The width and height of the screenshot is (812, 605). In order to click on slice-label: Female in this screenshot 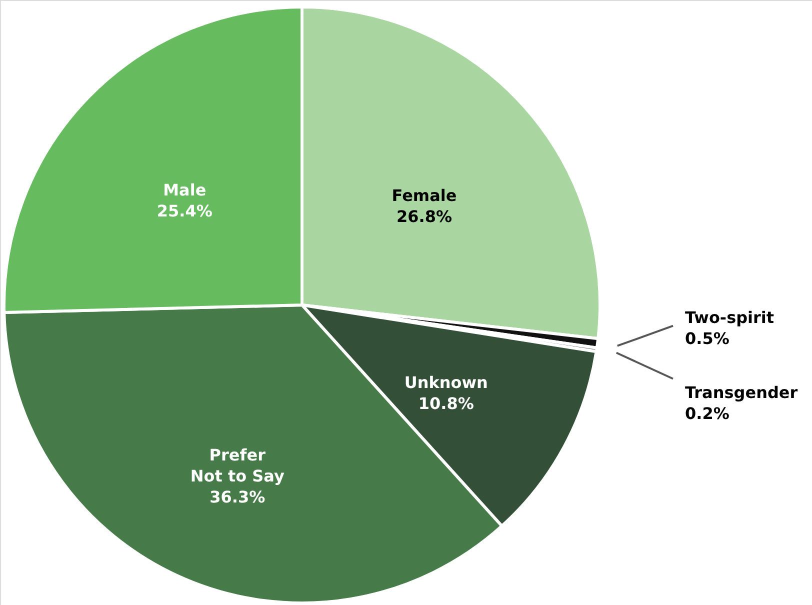, I will do `click(424, 195)`.